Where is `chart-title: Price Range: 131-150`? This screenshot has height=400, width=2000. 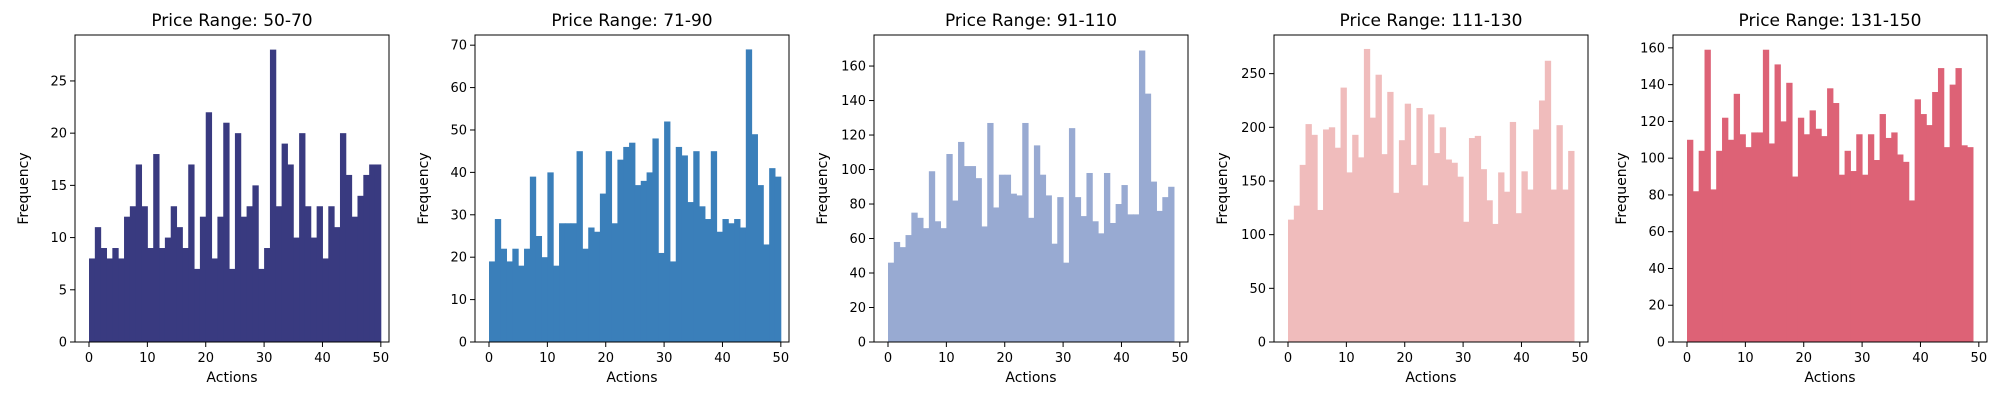
chart-title: Price Range: 131-150 is located at coordinates (1830, 21).